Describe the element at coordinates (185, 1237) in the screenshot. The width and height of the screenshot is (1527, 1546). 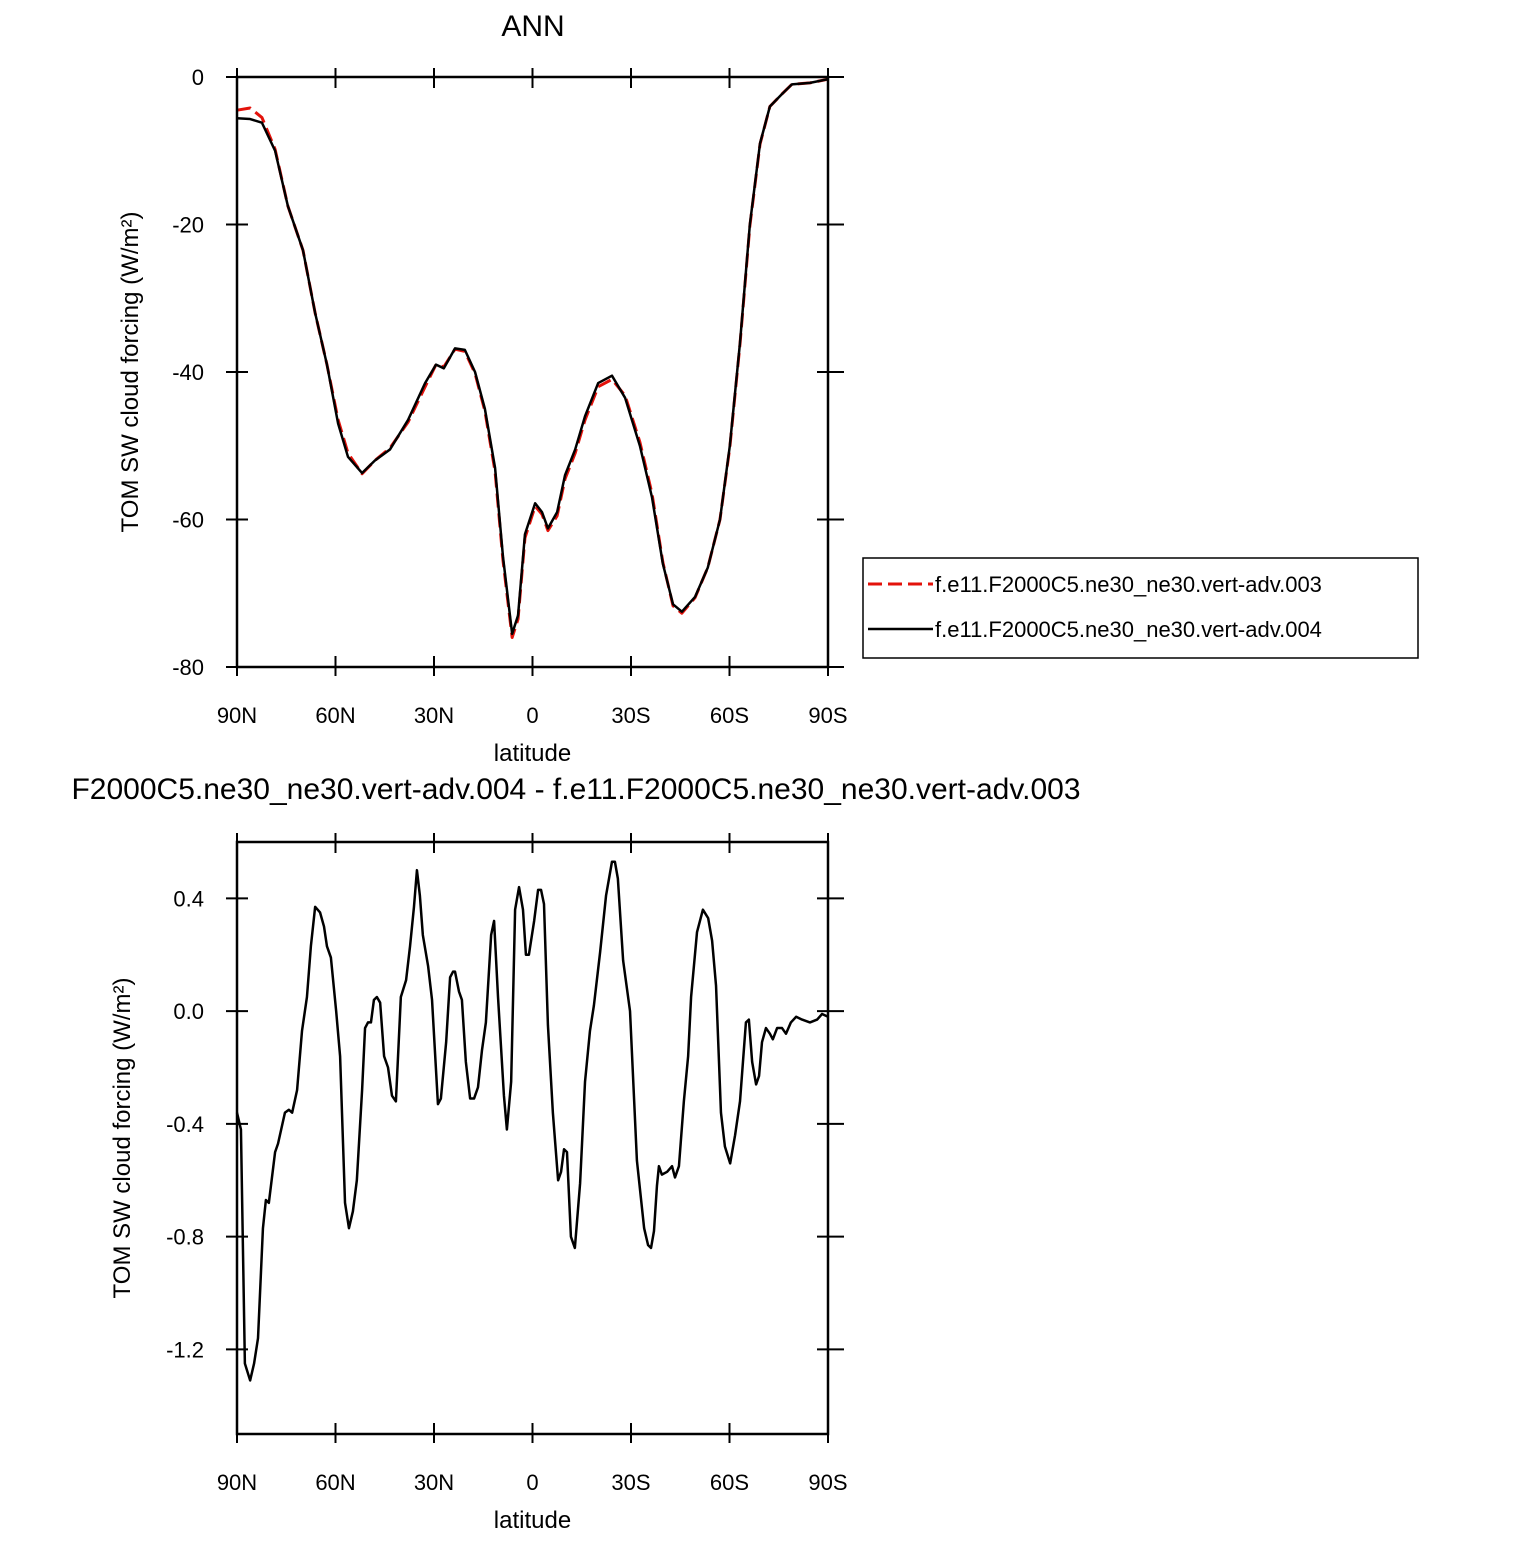
I see `y-tick-label: -0.8` at that location.